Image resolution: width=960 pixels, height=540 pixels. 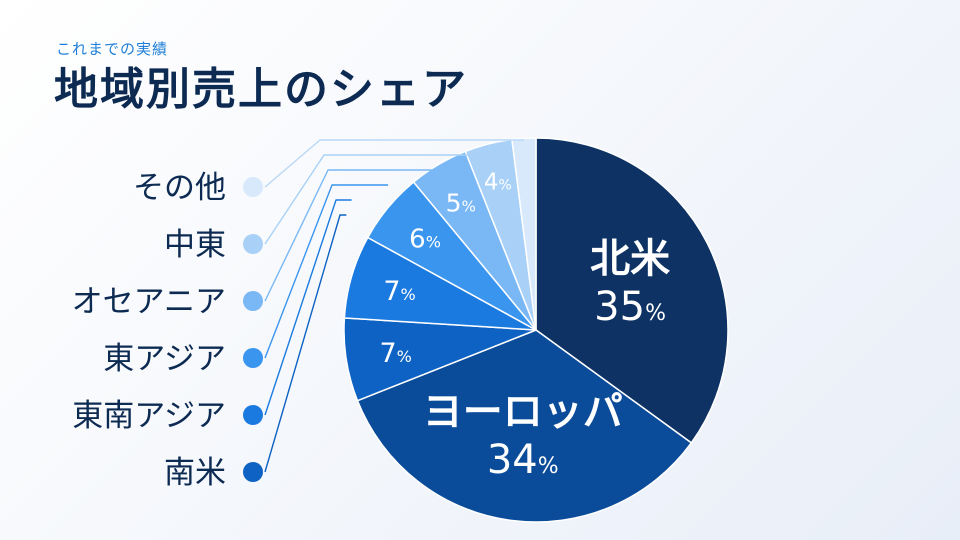 What do you see at coordinates (253, 244) in the screenshot?
I see `legend-marker-e4b8ade69db1` at bounding box center [253, 244].